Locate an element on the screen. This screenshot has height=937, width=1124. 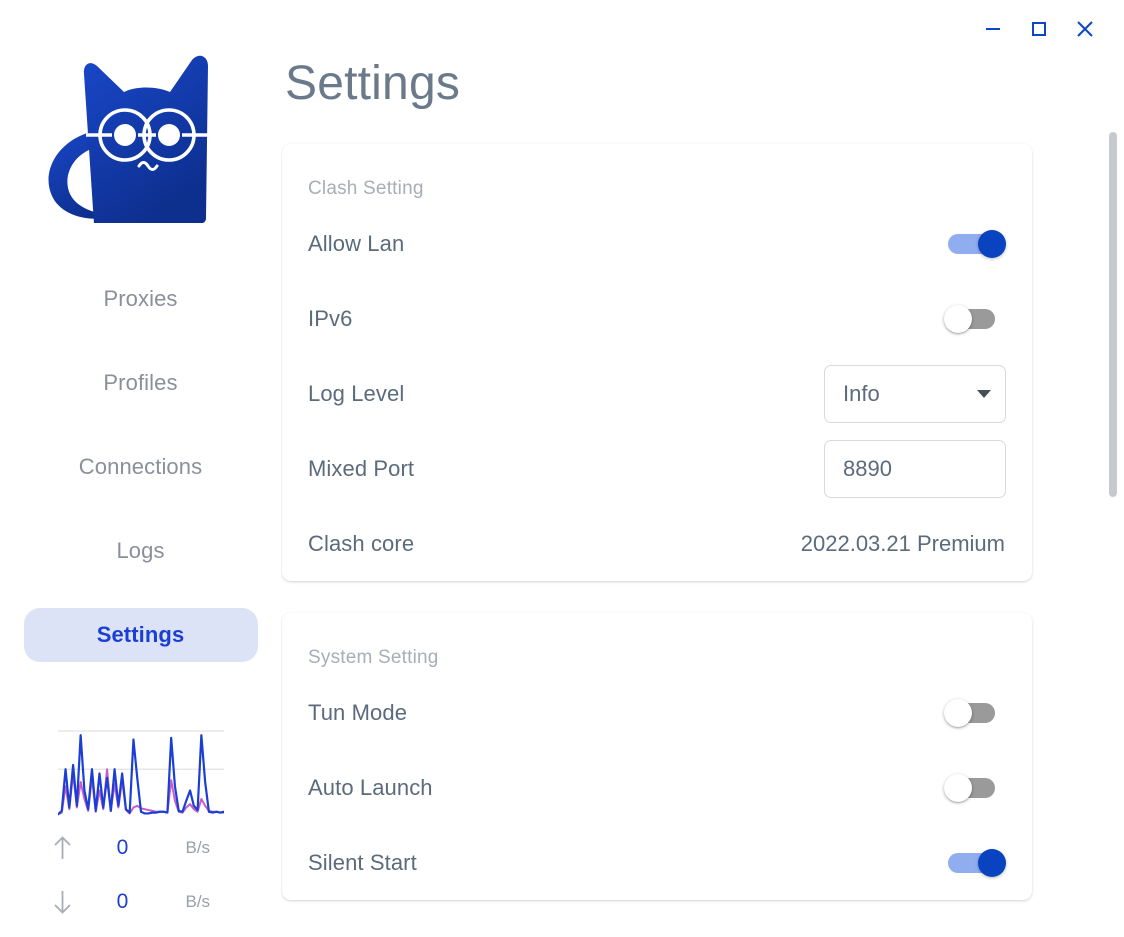
tun-mode-toggle is located at coordinates (975, 713).